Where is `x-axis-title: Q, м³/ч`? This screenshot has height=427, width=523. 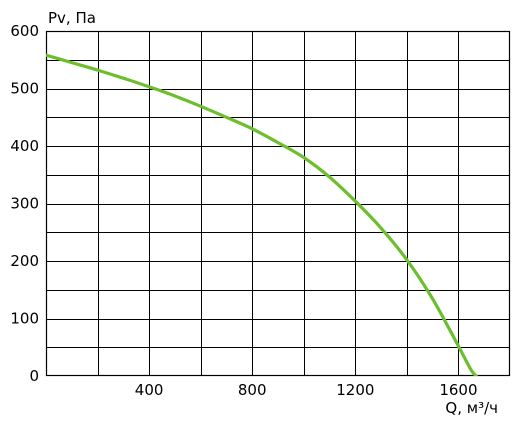 x-axis-title: Q, м³/ч is located at coordinates (471, 408).